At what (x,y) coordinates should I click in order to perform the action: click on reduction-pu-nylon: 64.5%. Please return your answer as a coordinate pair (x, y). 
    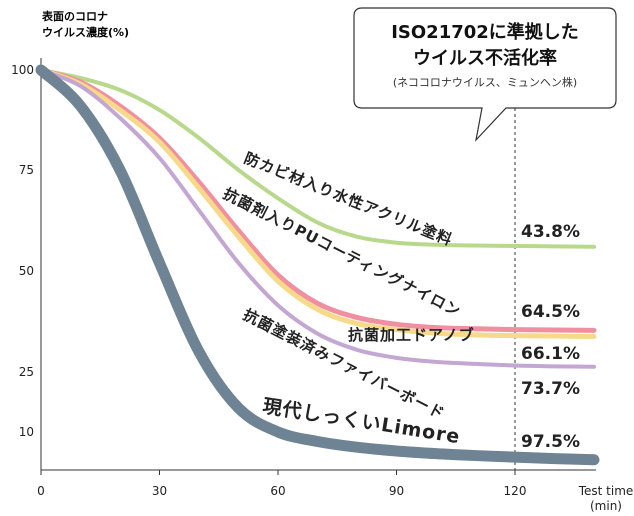
    Looking at the image, I should click on (550, 312).